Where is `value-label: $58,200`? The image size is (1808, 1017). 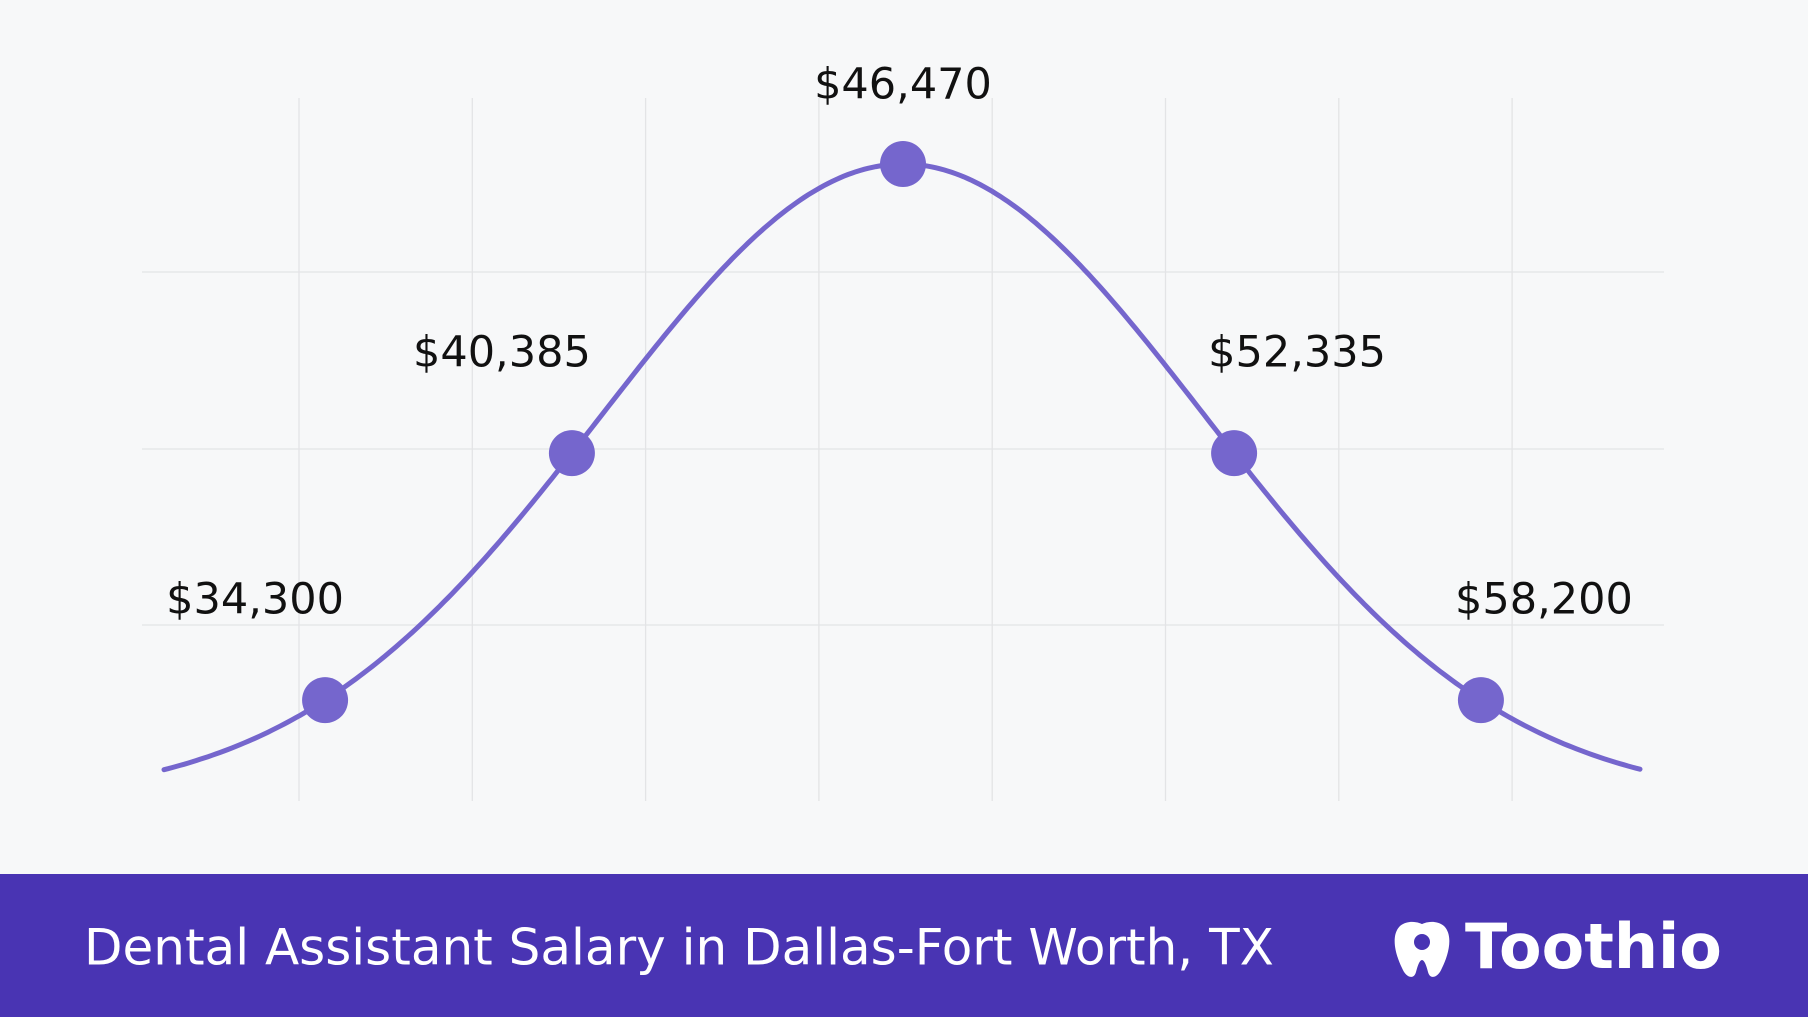
value-label: $58,200 is located at coordinates (1544, 600).